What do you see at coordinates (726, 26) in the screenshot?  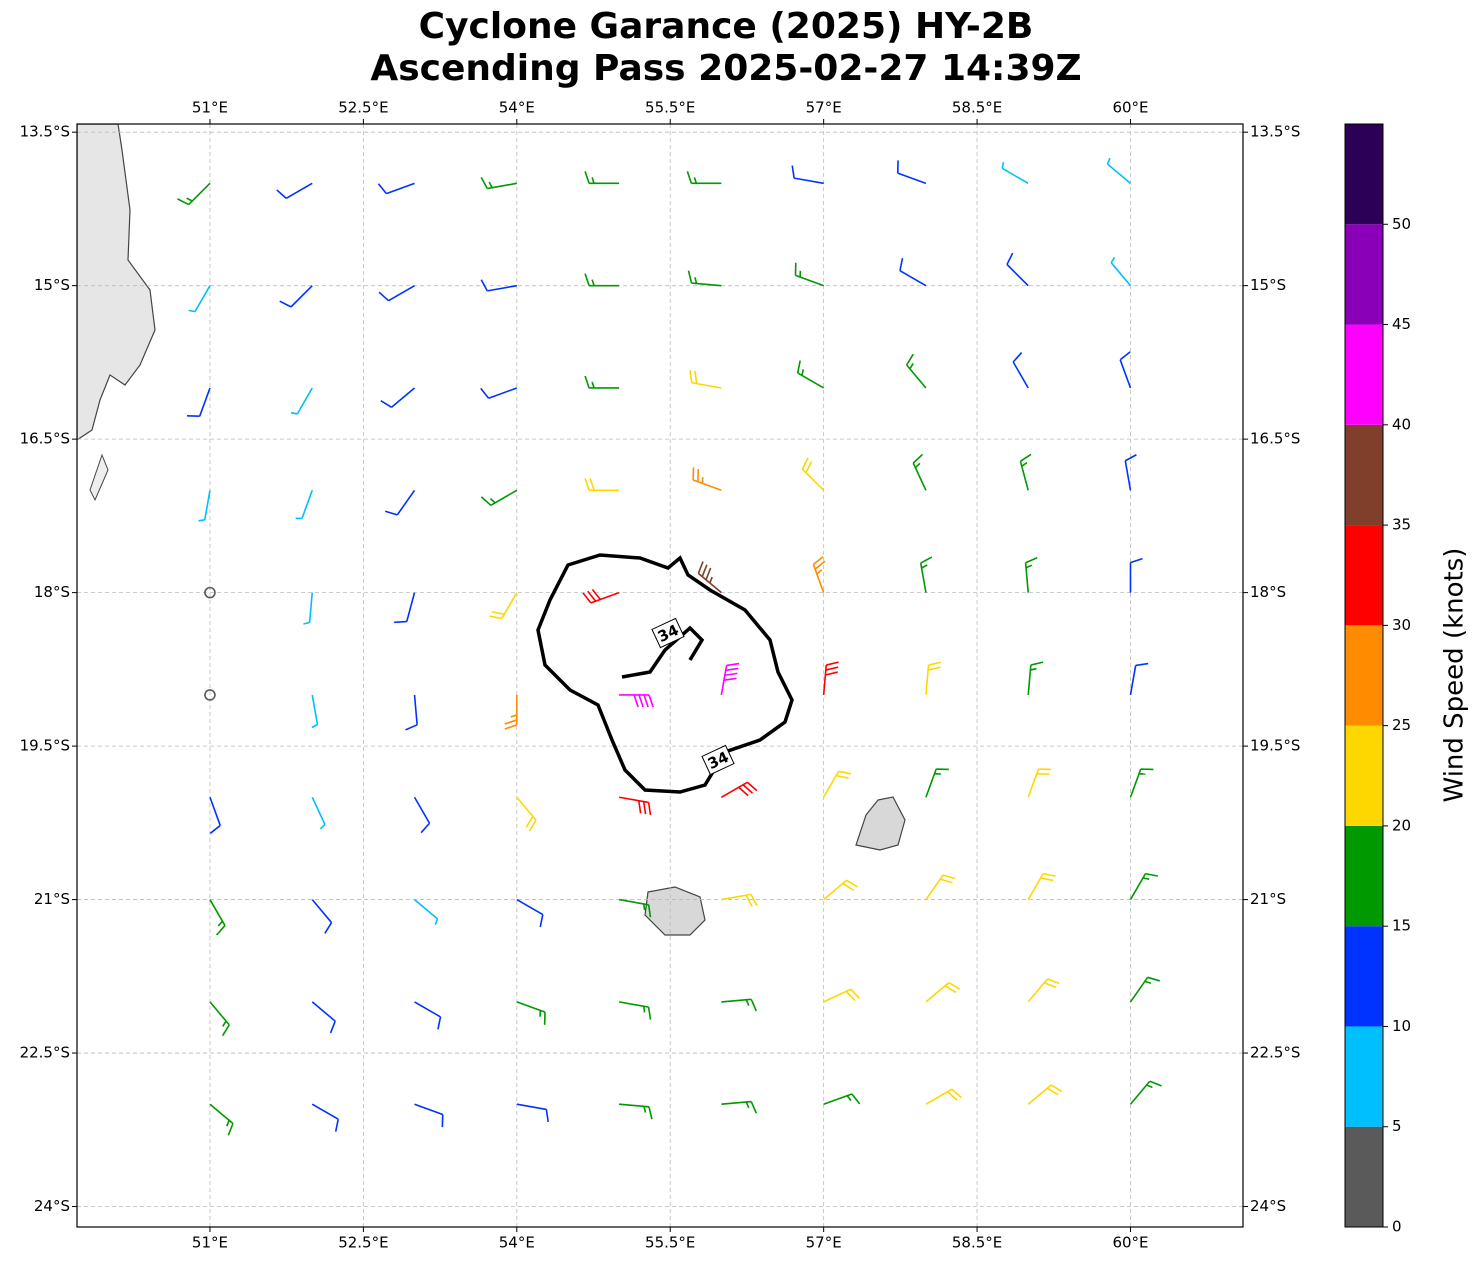 I see `title: Cyclone Garance (2025) HY-2B` at bounding box center [726, 26].